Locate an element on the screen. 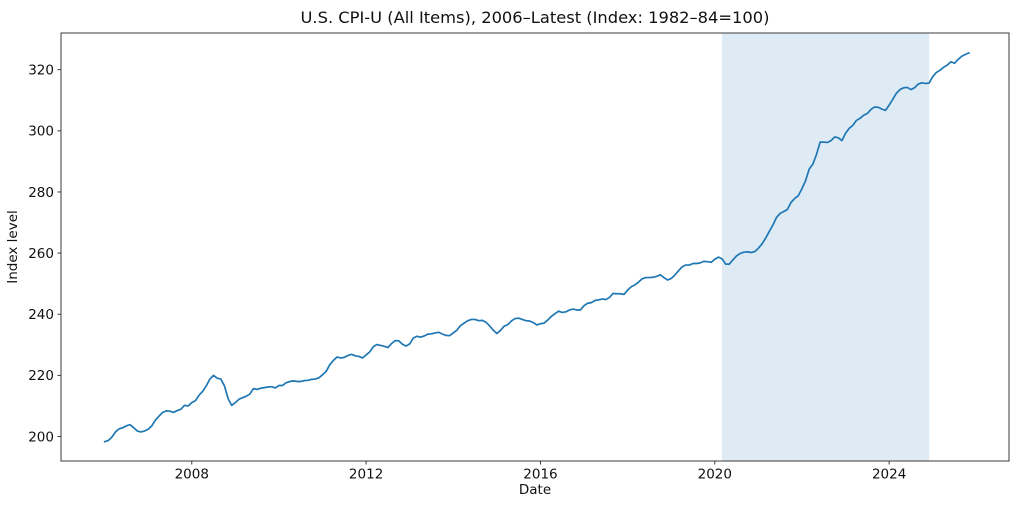 This screenshot has height=512, width=1024. x-tick-label: 2012 is located at coordinates (366, 475).